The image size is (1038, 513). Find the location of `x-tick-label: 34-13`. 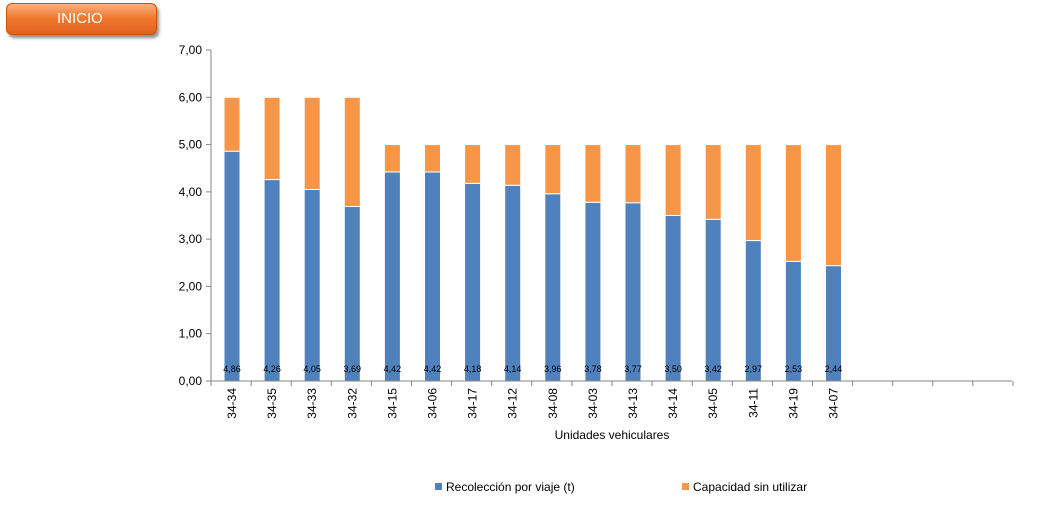

x-tick-label: 34-13 is located at coordinates (633, 403).